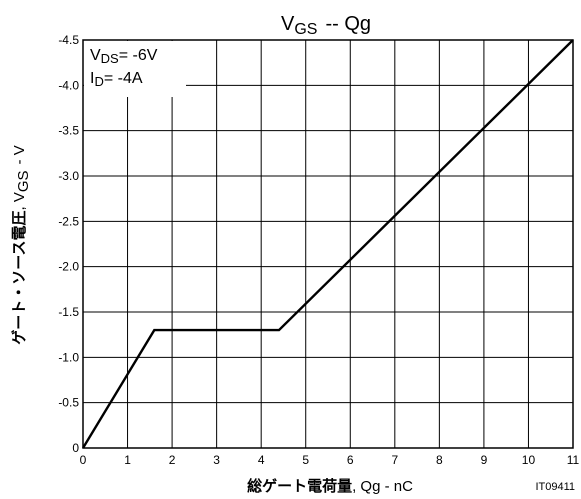 The height and width of the screenshot is (499, 581). Describe the element at coordinates (261, 460) in the screenshot. I see `x-tick-label: 4` at that location.